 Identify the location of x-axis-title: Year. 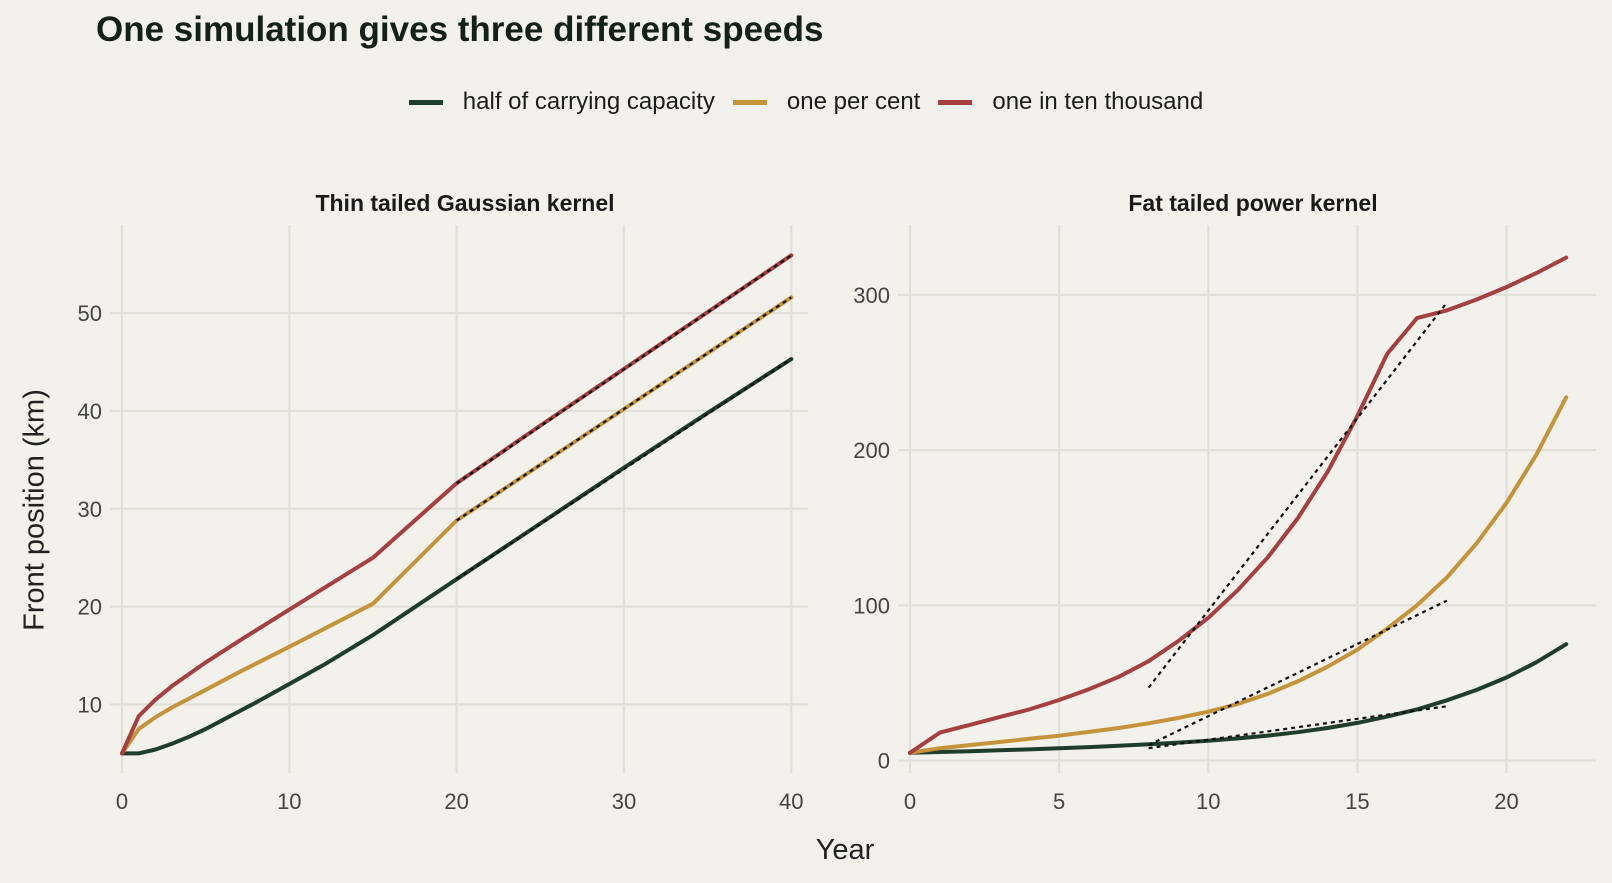
(845, 850).